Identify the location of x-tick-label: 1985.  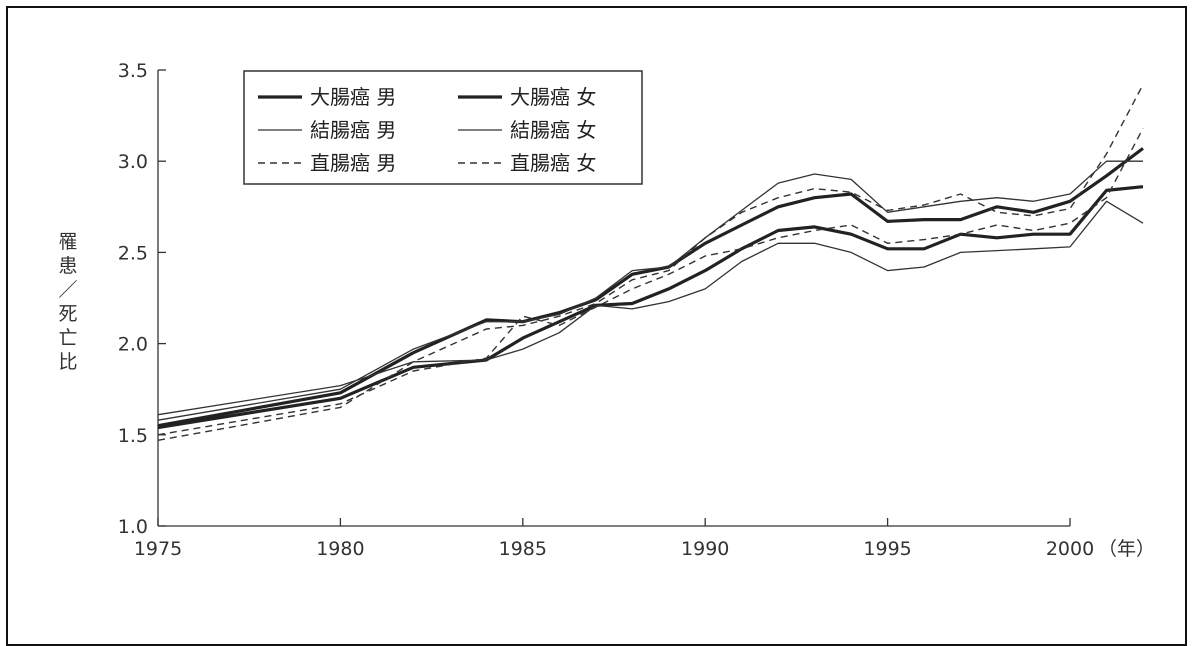
(523, 549).